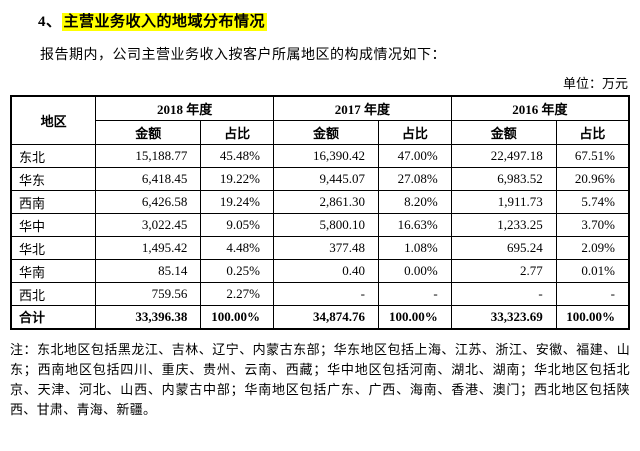 Image resolution: width=640 pixels, height=451 pixels. I want to click on cell-amount-2016: 1,233.25, so click(503, 225).